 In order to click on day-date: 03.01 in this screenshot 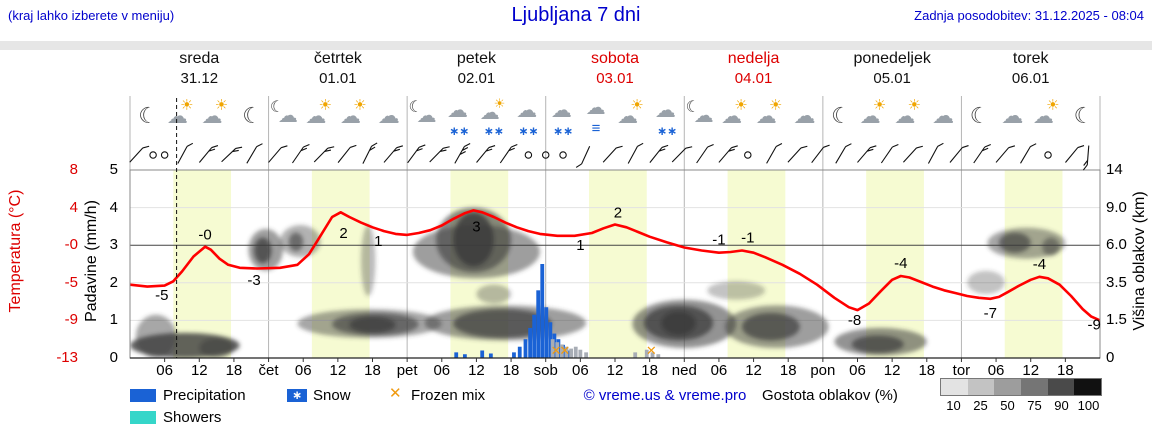, I will do `click(615, 78)`.